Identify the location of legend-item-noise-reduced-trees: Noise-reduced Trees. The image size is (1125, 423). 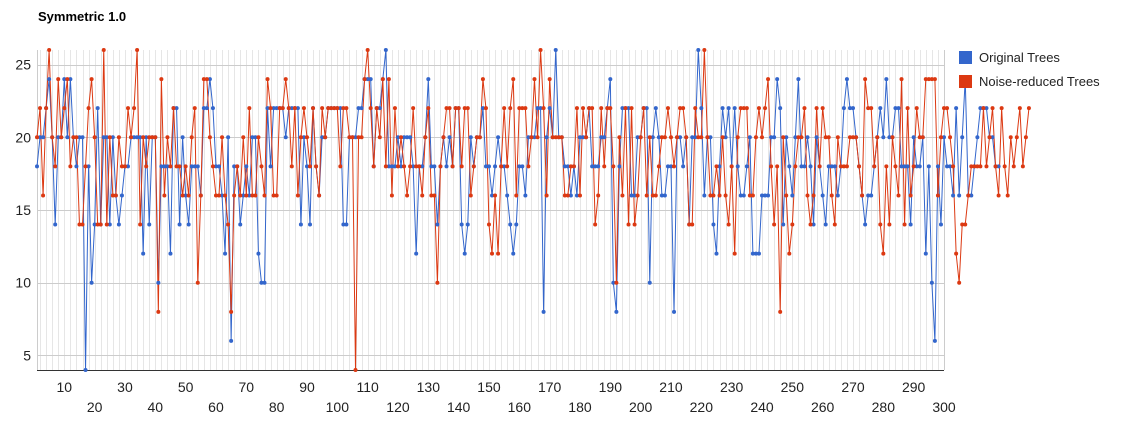
(1029, 81).